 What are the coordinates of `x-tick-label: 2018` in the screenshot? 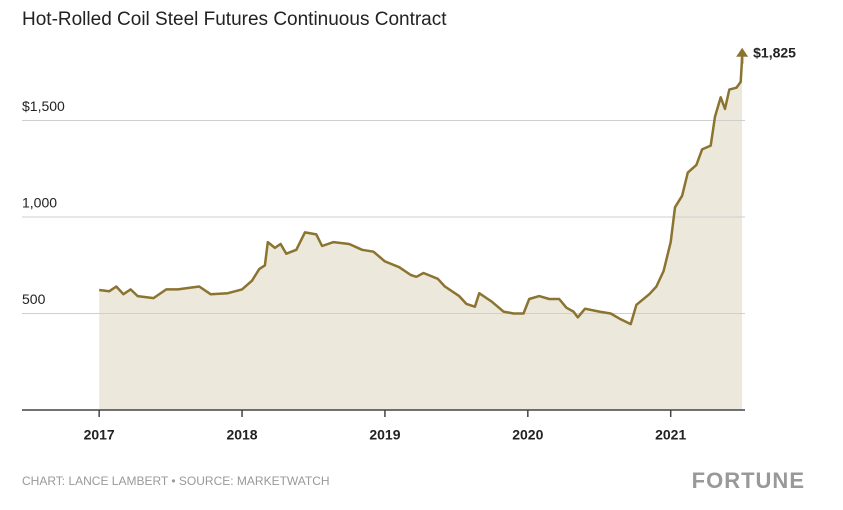 It's located at (241, 435).